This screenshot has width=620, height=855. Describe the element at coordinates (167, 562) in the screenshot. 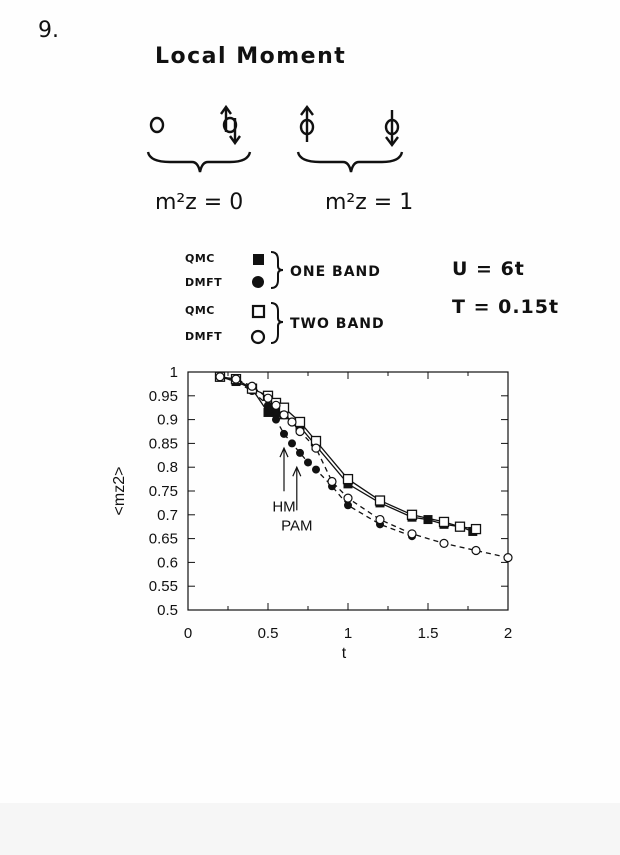

I see `y-tick-label: 0.6` at that location.